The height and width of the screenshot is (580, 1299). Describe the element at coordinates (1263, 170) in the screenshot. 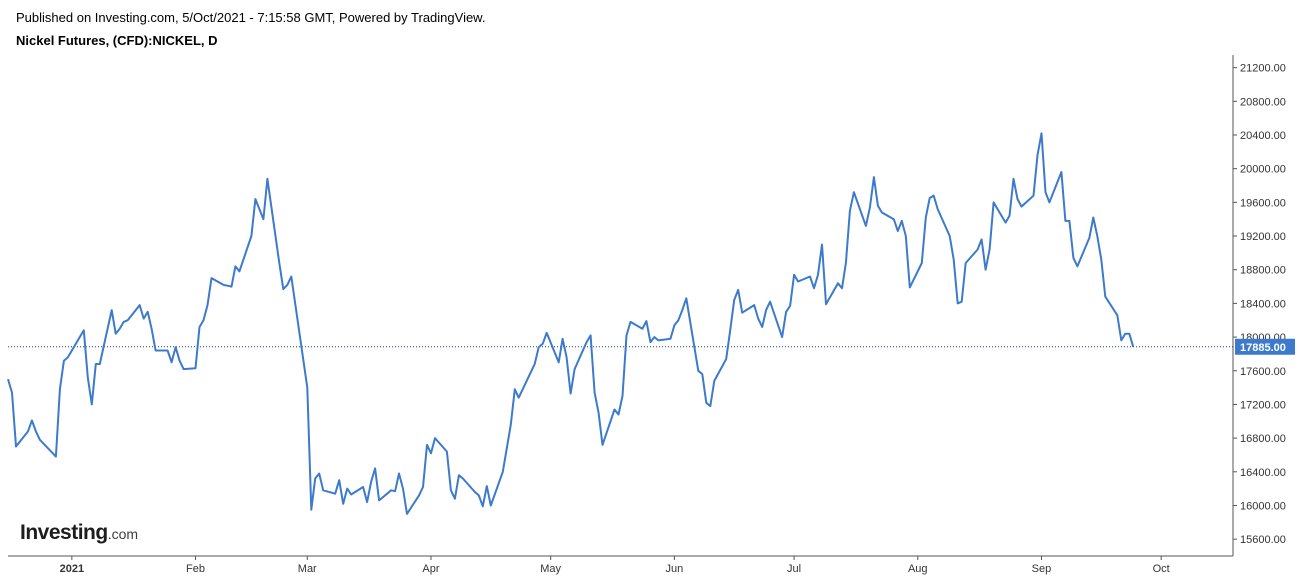

I see `y-tick-label: 20000.00` at that location.